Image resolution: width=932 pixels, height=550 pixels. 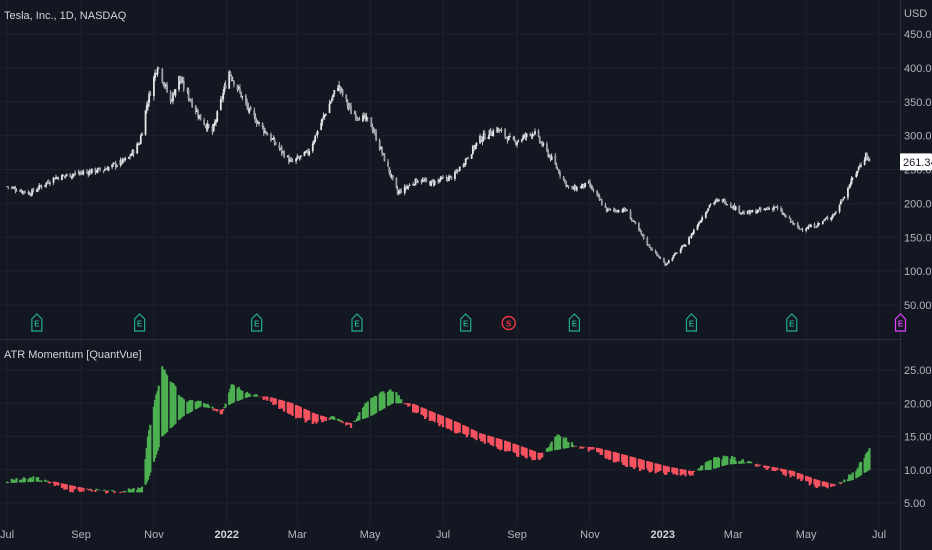 What do you see at coordinates (918, 371) in the screenshot?
I see `atr-tick-label: 25.00` at bounding box center [918, 371].